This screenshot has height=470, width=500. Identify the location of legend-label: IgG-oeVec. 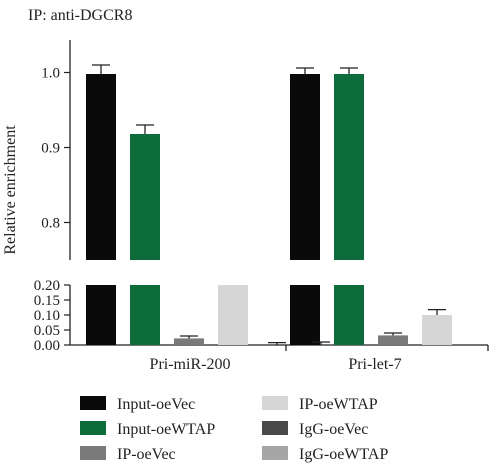
(333, 429).